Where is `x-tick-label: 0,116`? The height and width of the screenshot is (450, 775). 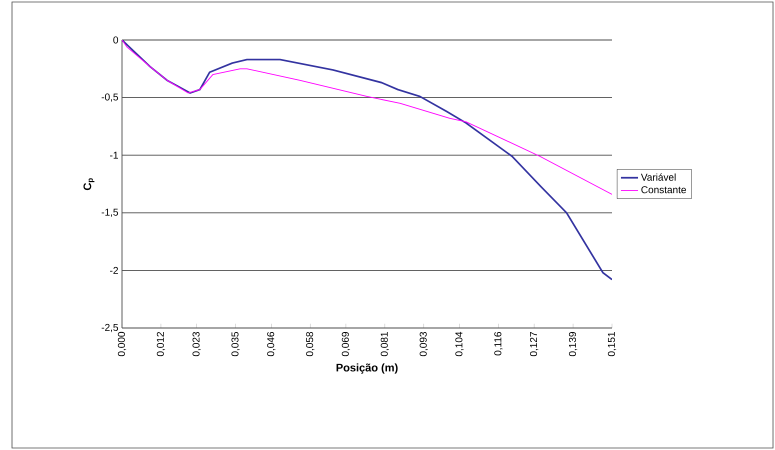 x-tick-label: 0,116 is located at coordinates (498, 344).